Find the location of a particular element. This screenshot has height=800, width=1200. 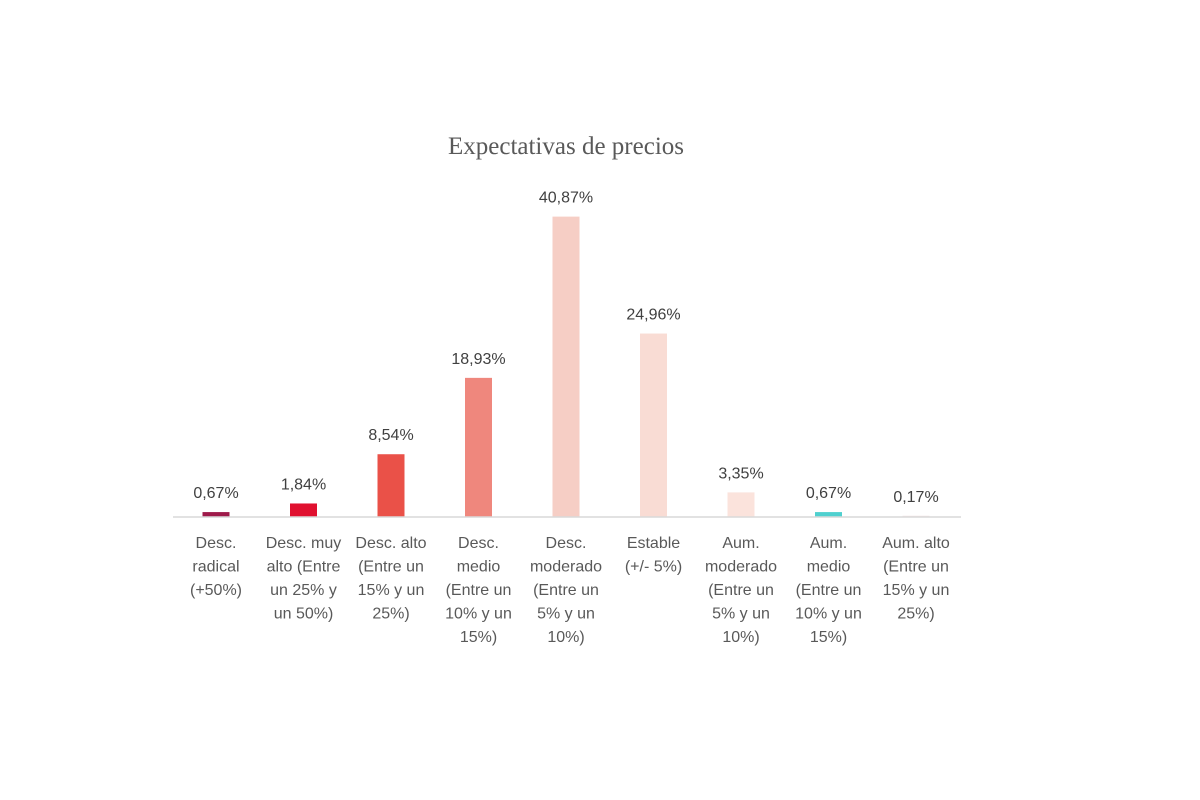

category-label-4: Desc. medio (Entre un 10% y un 15%) is located at coordinates (478, 590).